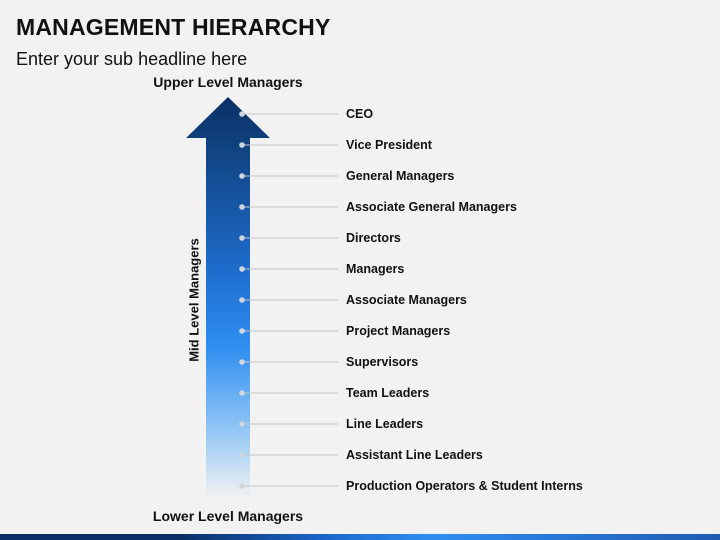 The height and width of the screenshot is (540, 720). Describe the element at coordinates (360, 537) in the screenshot. I see `footer-bar` at that location.